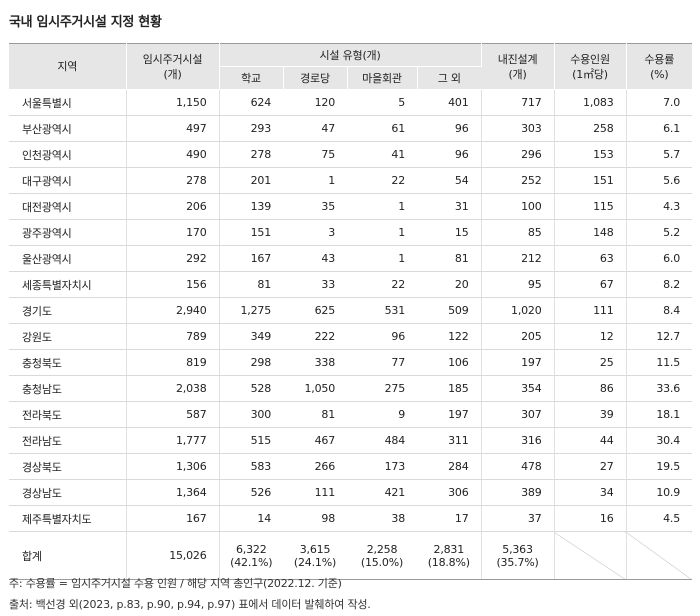  What do you see at coordinates (173, 414) in the screenshot?
I see `cell-facilities: 587` at bounding box center [173, 414].